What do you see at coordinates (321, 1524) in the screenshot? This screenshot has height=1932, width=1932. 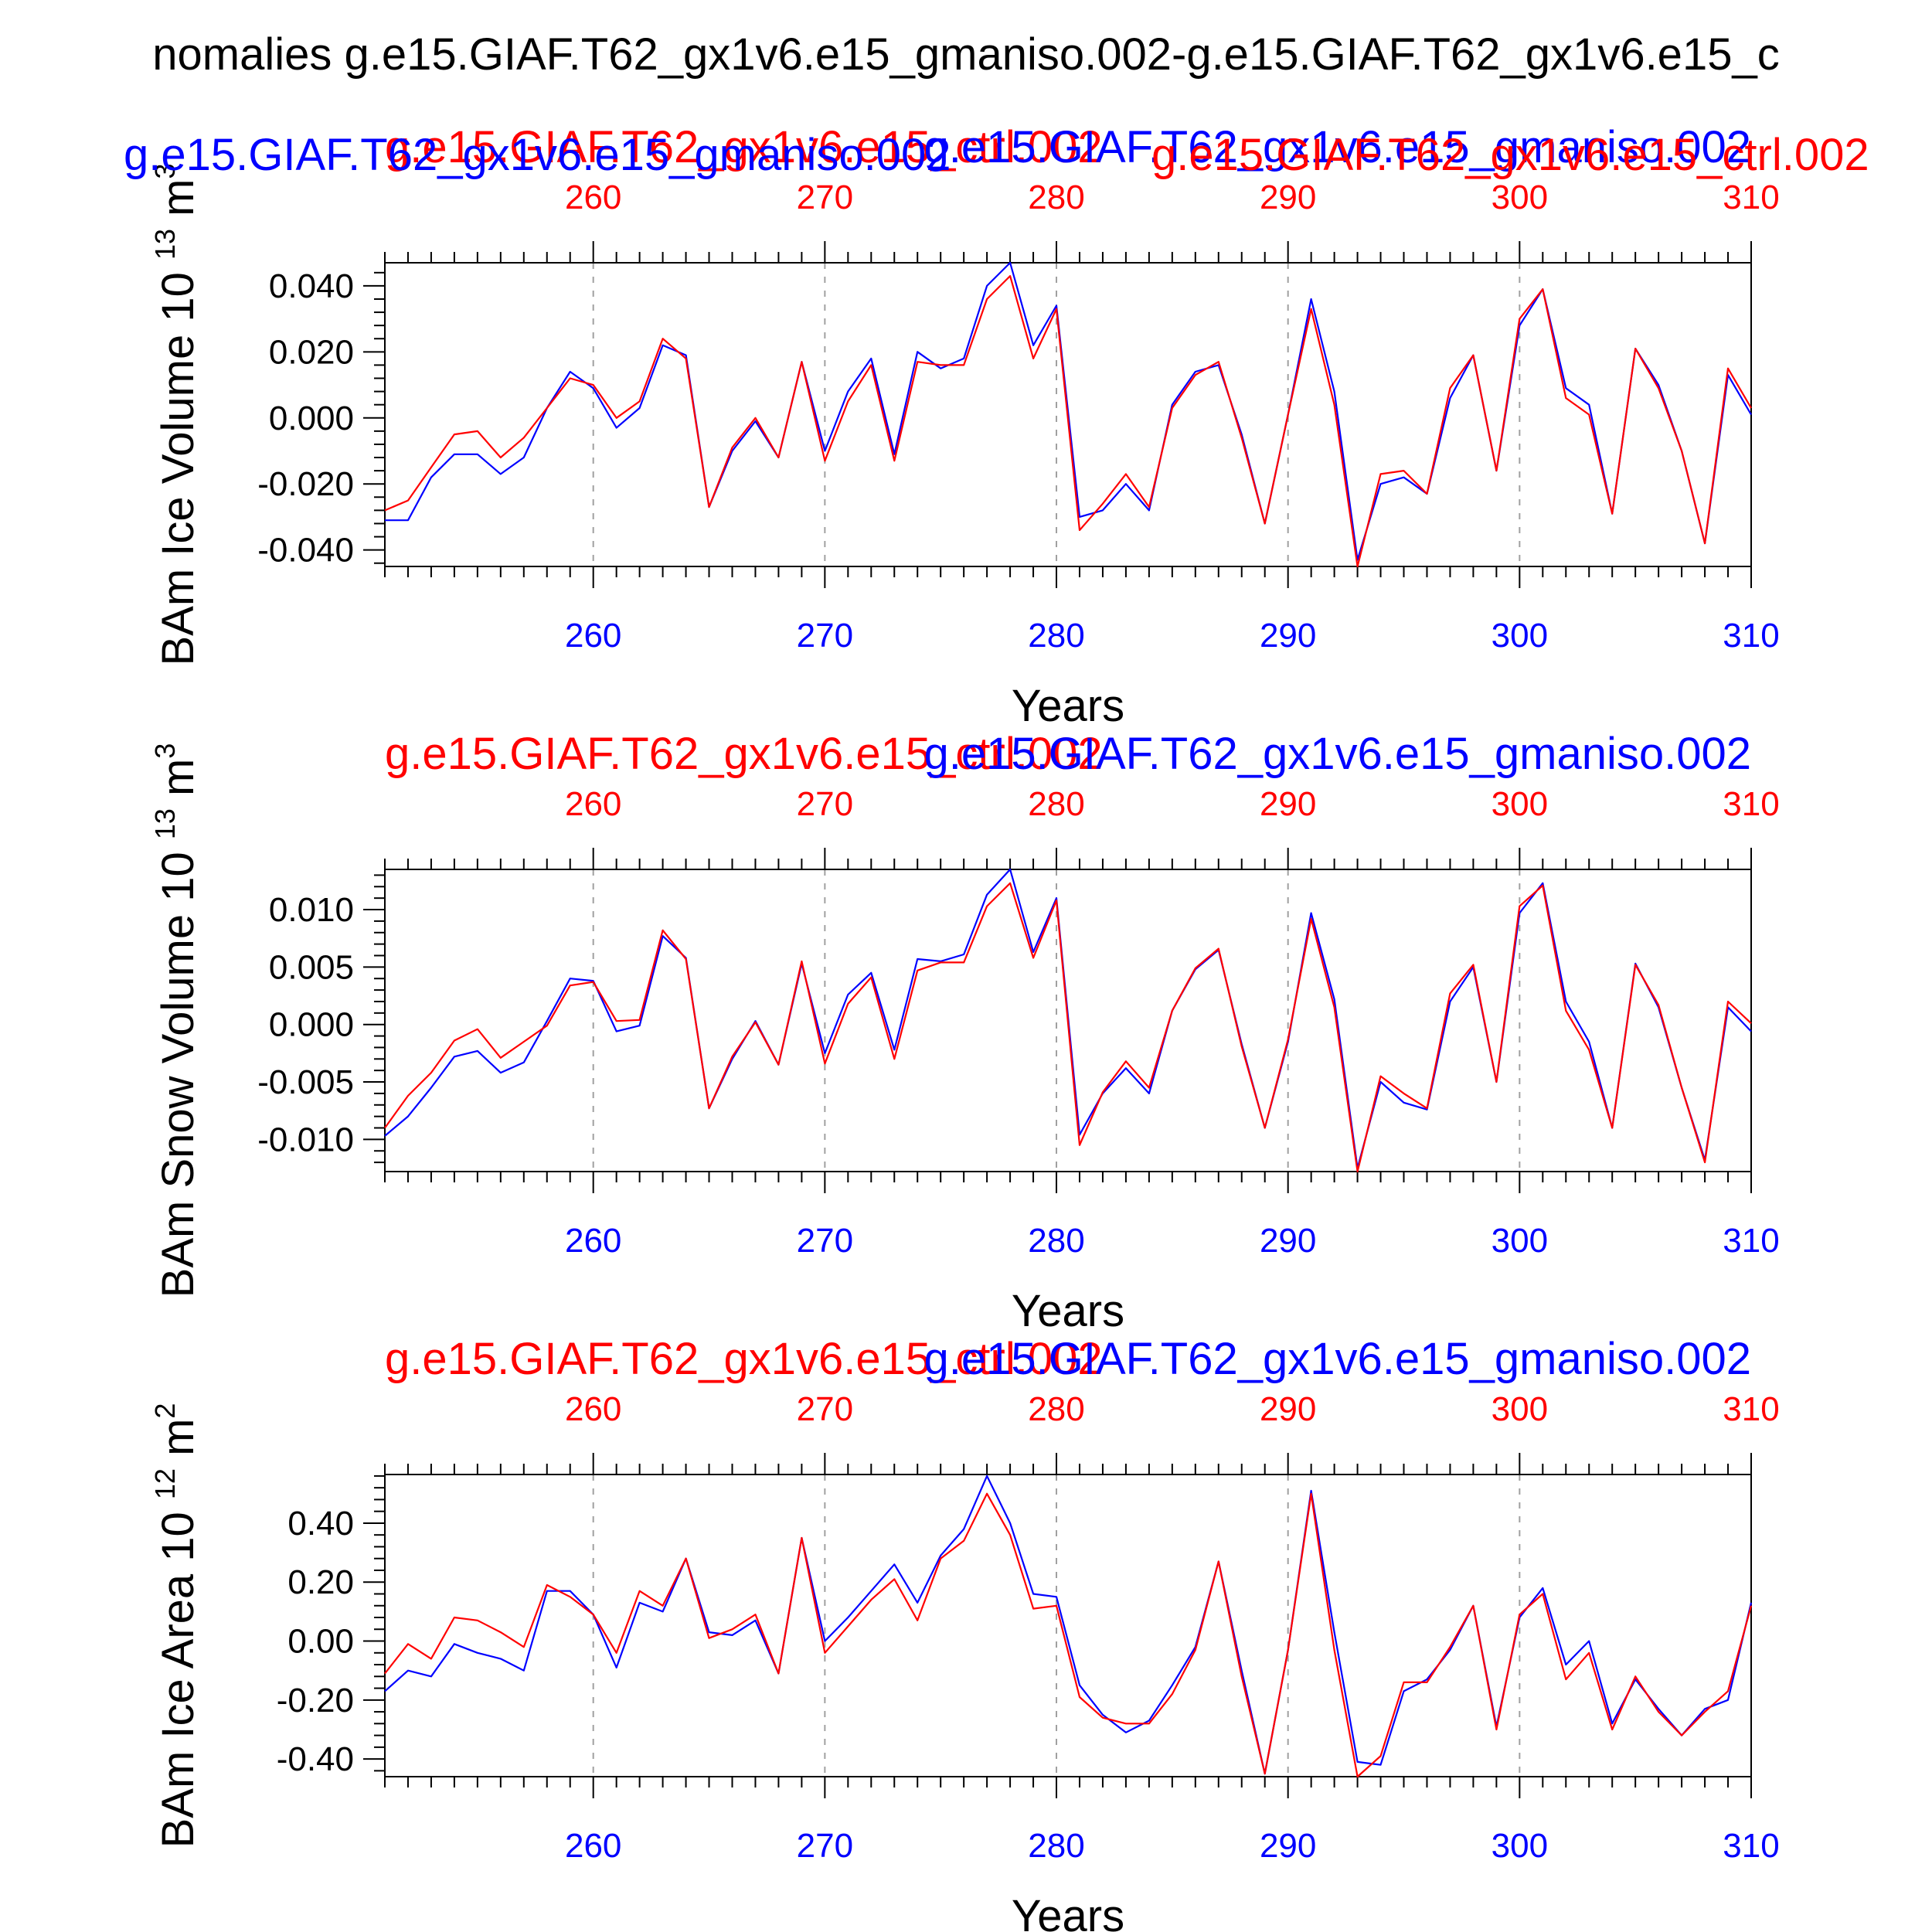 I see `y-tick-label: 0.40` at bounding box center [321, 1524].